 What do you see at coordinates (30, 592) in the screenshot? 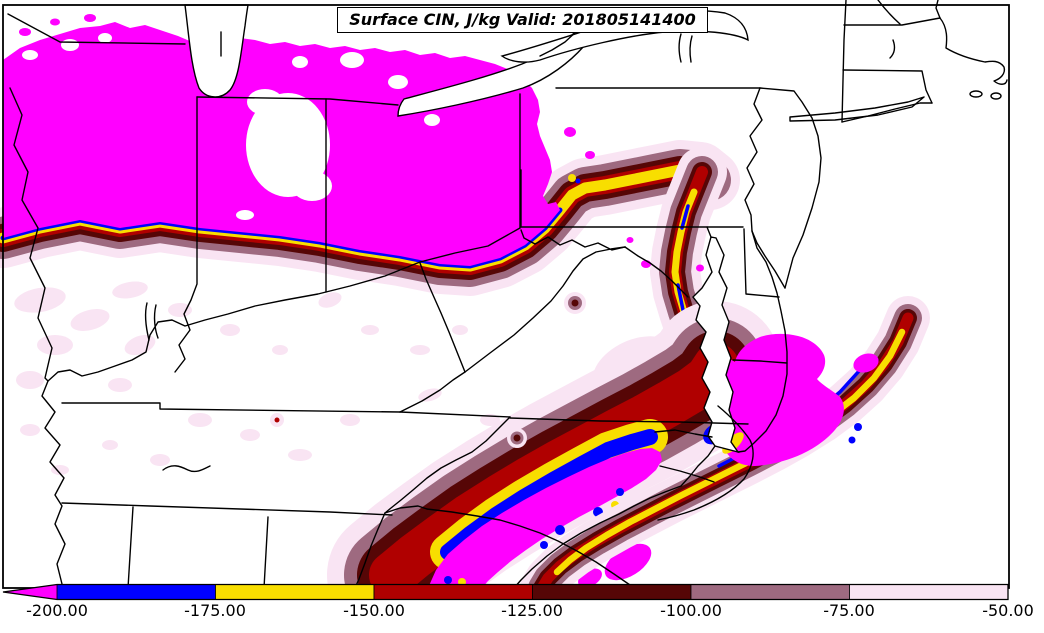
I see `colorbar-extend-arrow` at bounding box center [30, 592].